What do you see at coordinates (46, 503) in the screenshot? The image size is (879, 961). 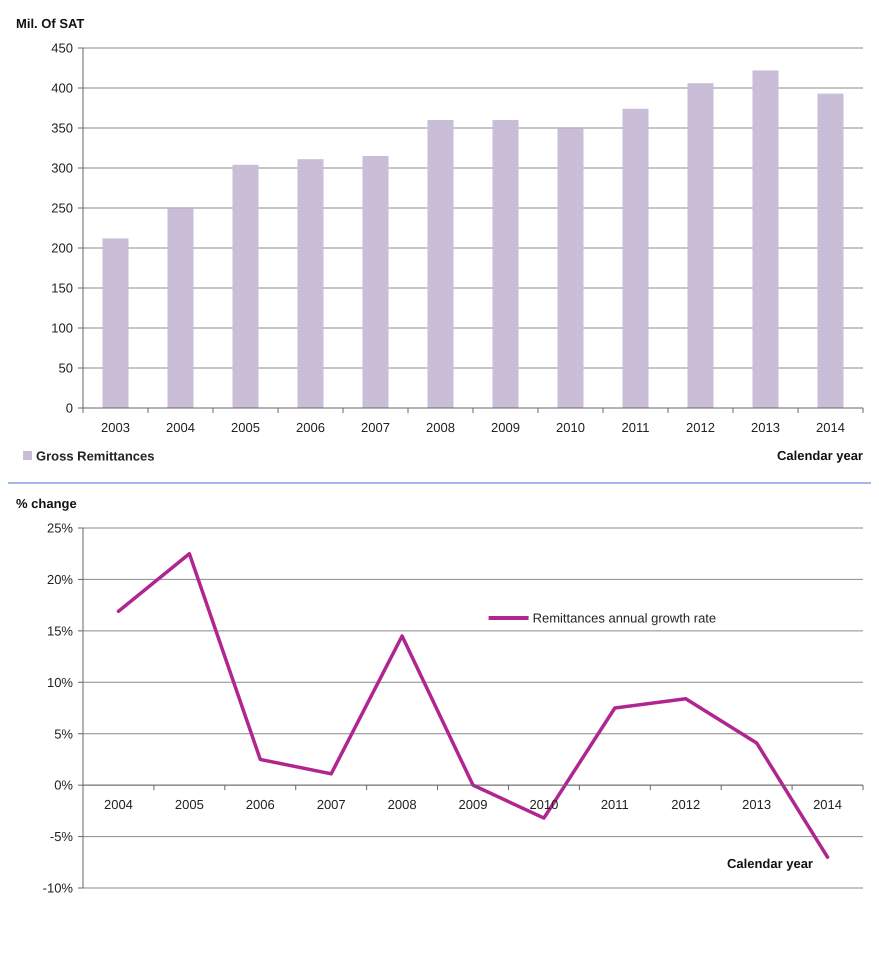 I see `y-axis-title: % change` at bounding box center [46, 503].